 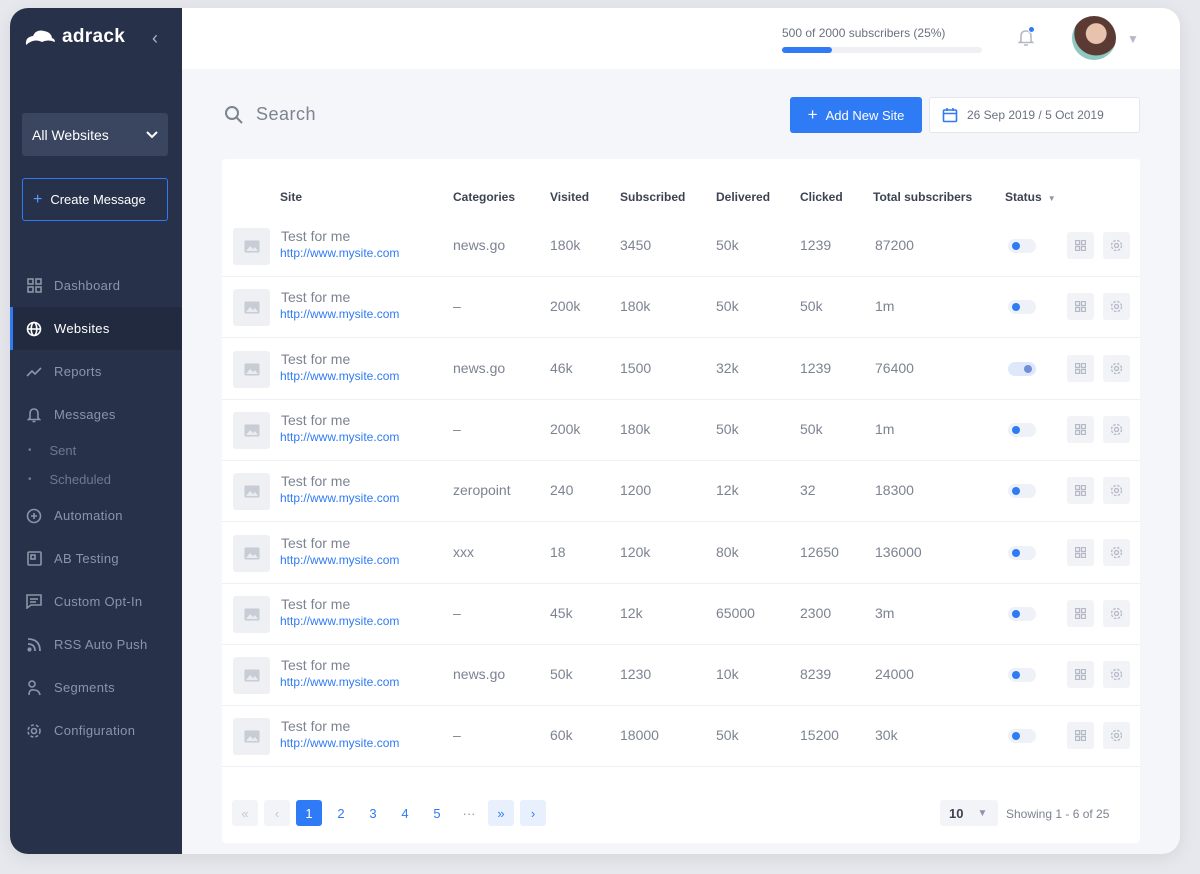 I want to click on sidebar-item-segments: Segments, so click(x=96, y=687).